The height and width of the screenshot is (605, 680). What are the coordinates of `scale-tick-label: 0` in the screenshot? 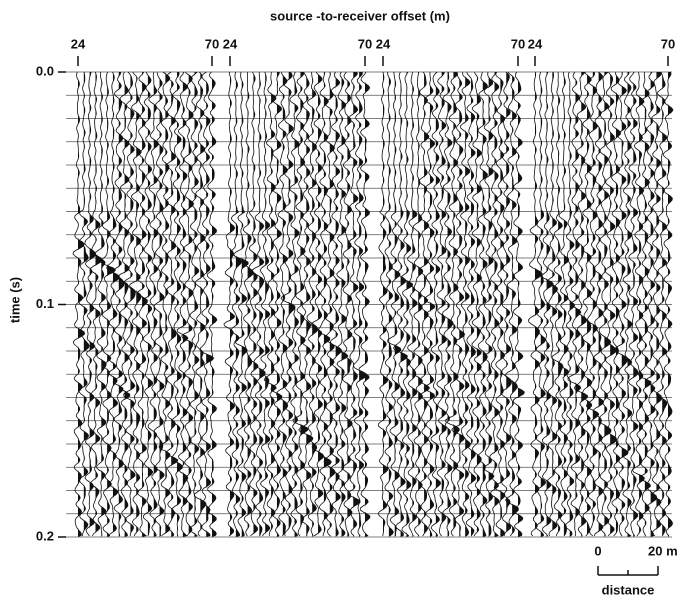 It's located at (597, 550).